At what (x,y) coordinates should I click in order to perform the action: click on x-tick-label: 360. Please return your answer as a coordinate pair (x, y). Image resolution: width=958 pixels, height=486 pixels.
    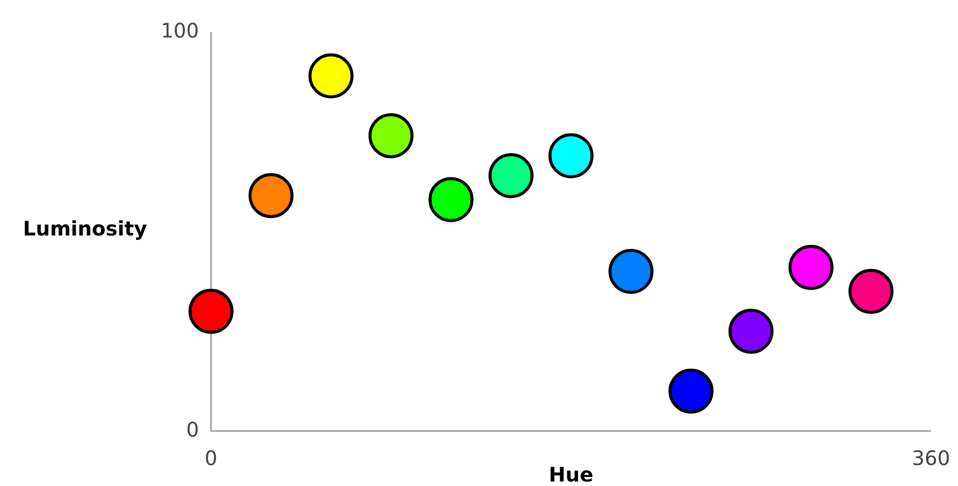
    Looking at the image, I should click on (931, 458).